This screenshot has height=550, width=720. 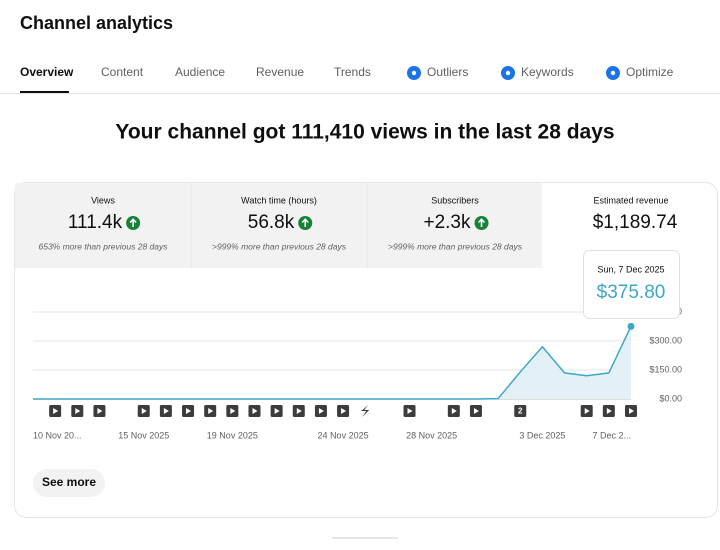 What do you see at coordinates (271, 222) in the screenshot?
I see `metric-value: 56.8k` at bounding box center [271, 222].